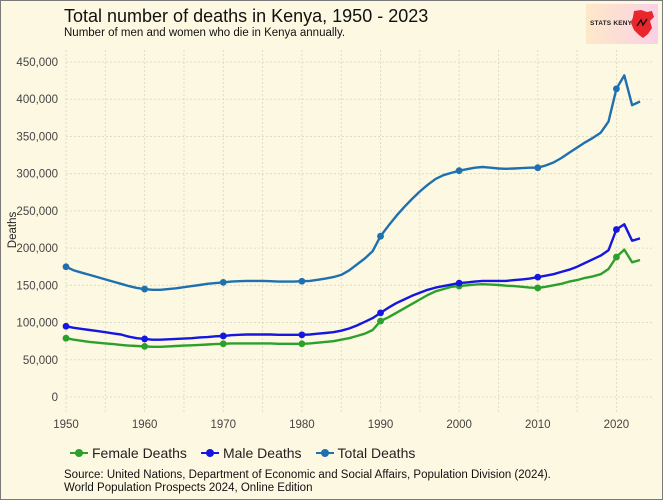  I want to click on y-tick-label: 300,000, so click(37, 175).